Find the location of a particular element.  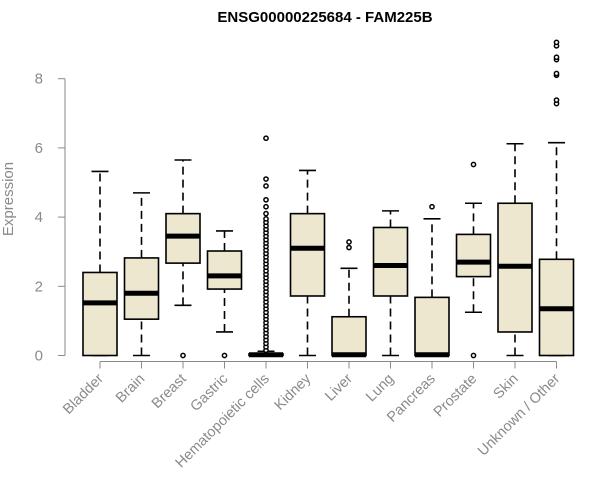

box-hematopoietic-cells is located at coordinates (266, 246).